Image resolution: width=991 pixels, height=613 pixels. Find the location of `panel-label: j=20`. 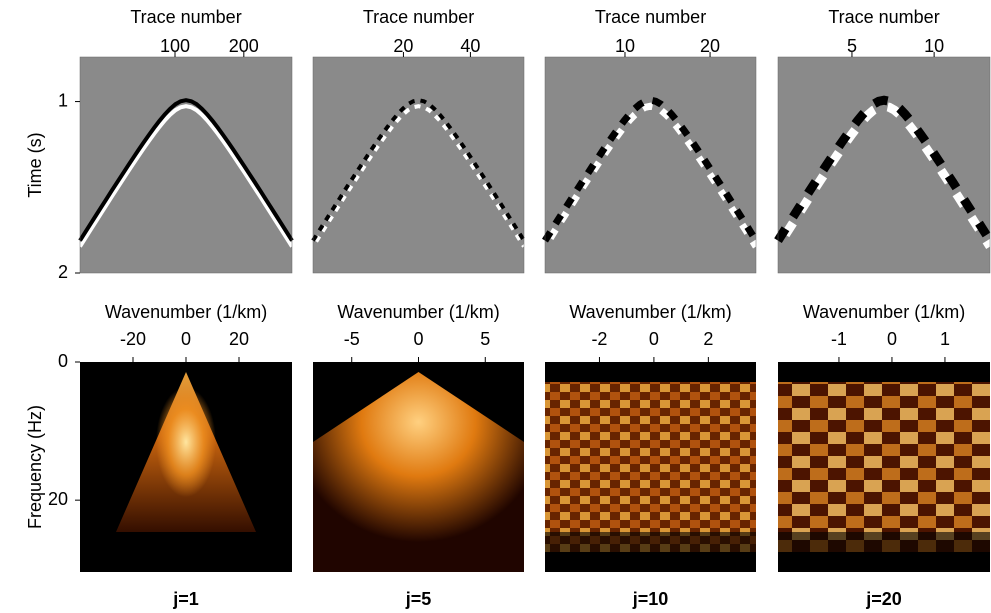

panel-label: j=20 is located at coordinates (883, 599).